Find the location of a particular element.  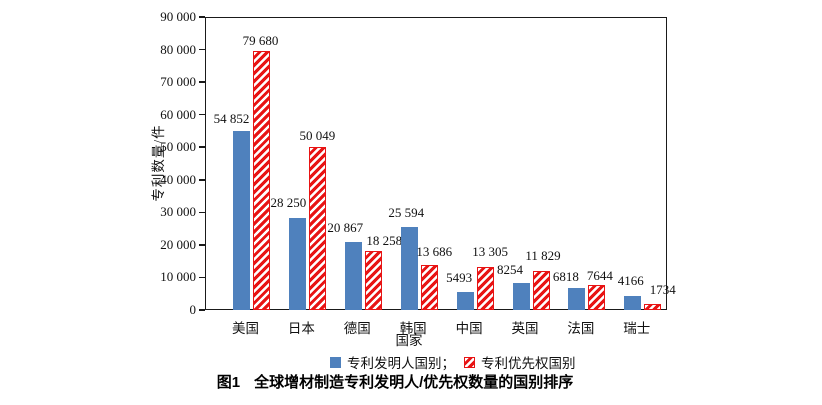

bar-value-label: 25 594 is located at coordinates (406, 212).